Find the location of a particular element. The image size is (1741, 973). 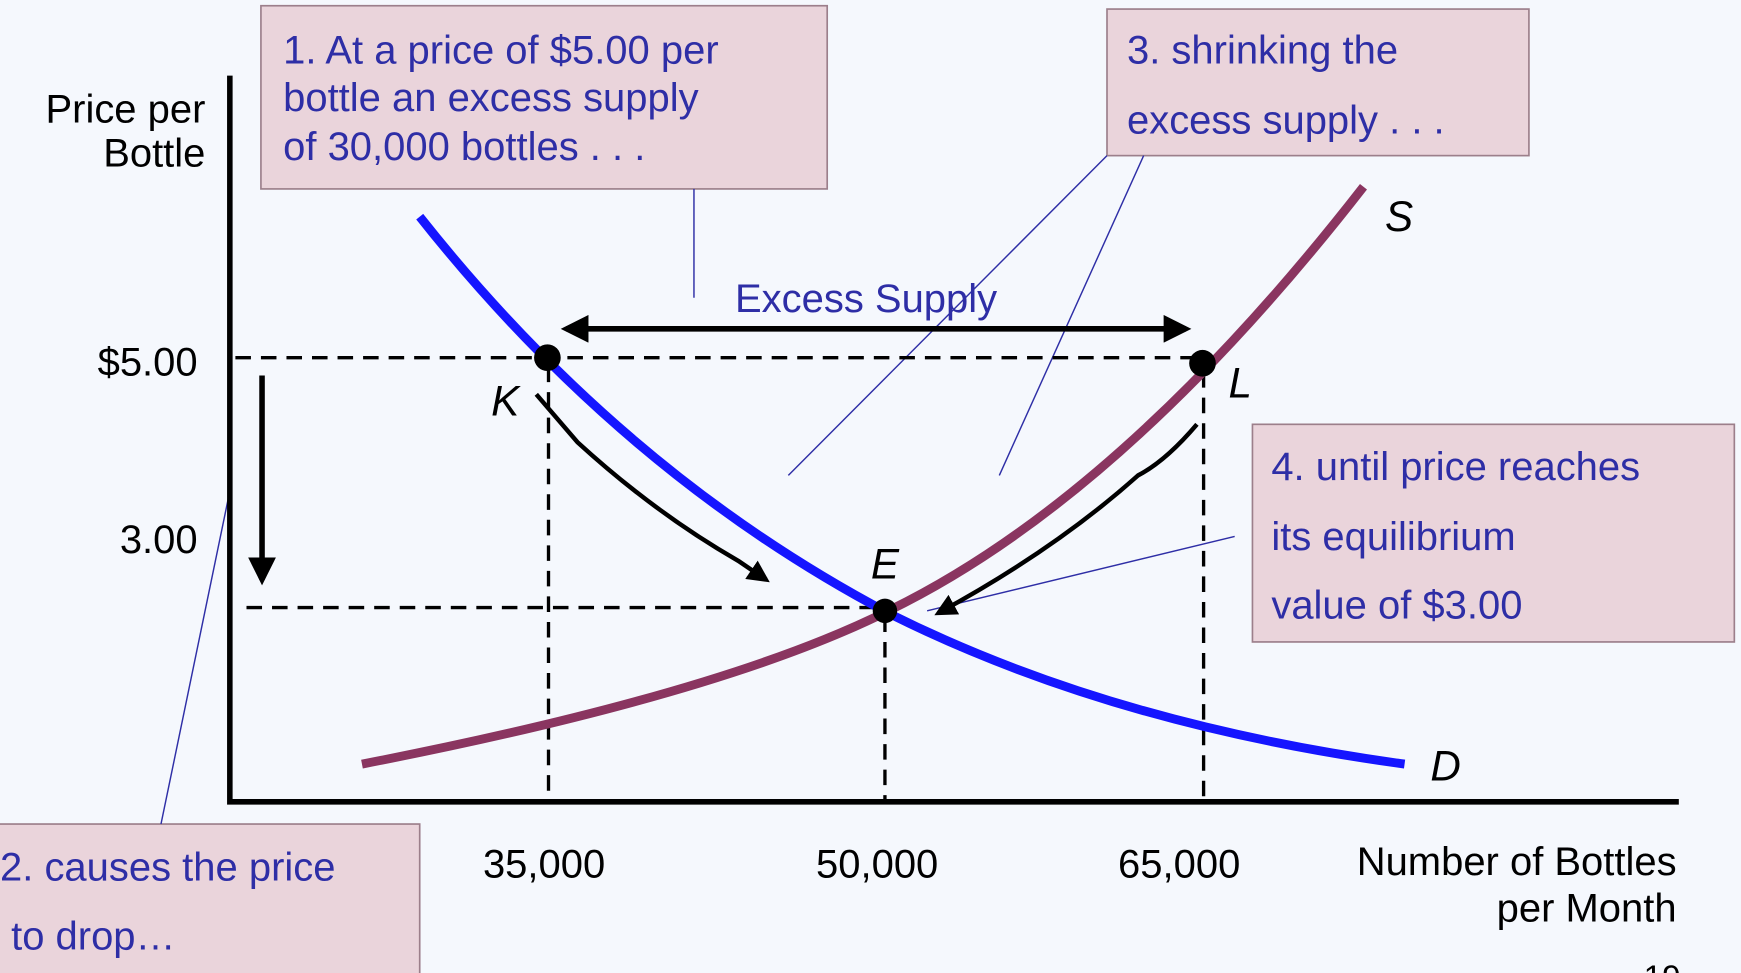

y-tick-label: 3.00 is located at coordinates (159, 540).